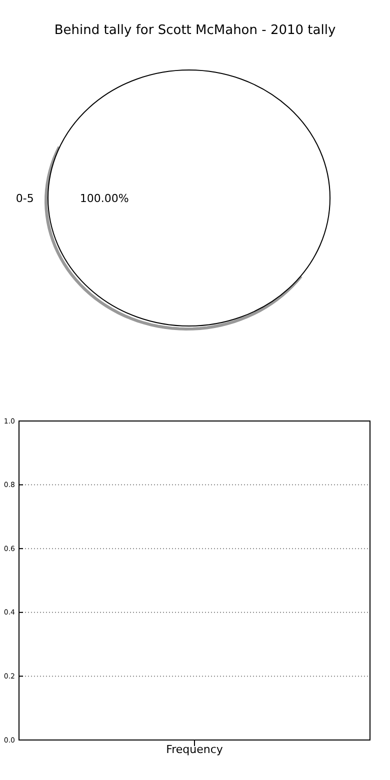 This screenshot has height=780, width=390. What do you see at coordinates (25, 198) in the screenshot?
I see `slice-label: 0-5` at bounding box center [25, 198].